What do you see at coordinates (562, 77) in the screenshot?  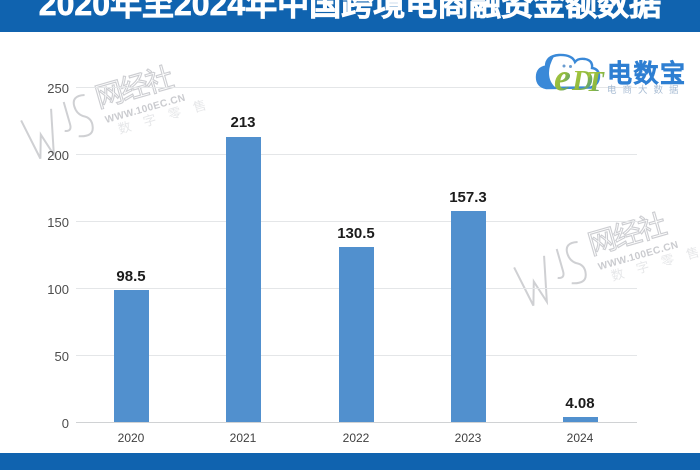 I see `svg-text: e` at bounding box center [562, 77].